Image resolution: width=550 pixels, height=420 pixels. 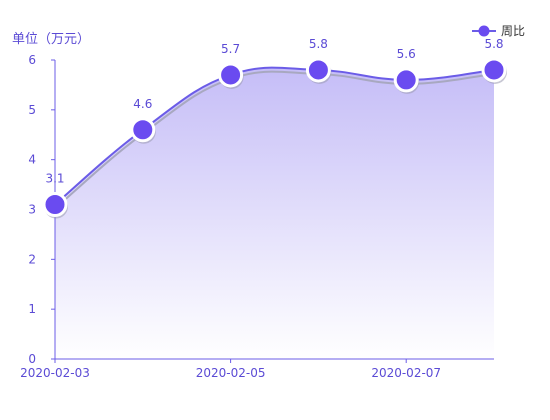 I want to click on y-tick-label: 2, so click(x=32, y=259).